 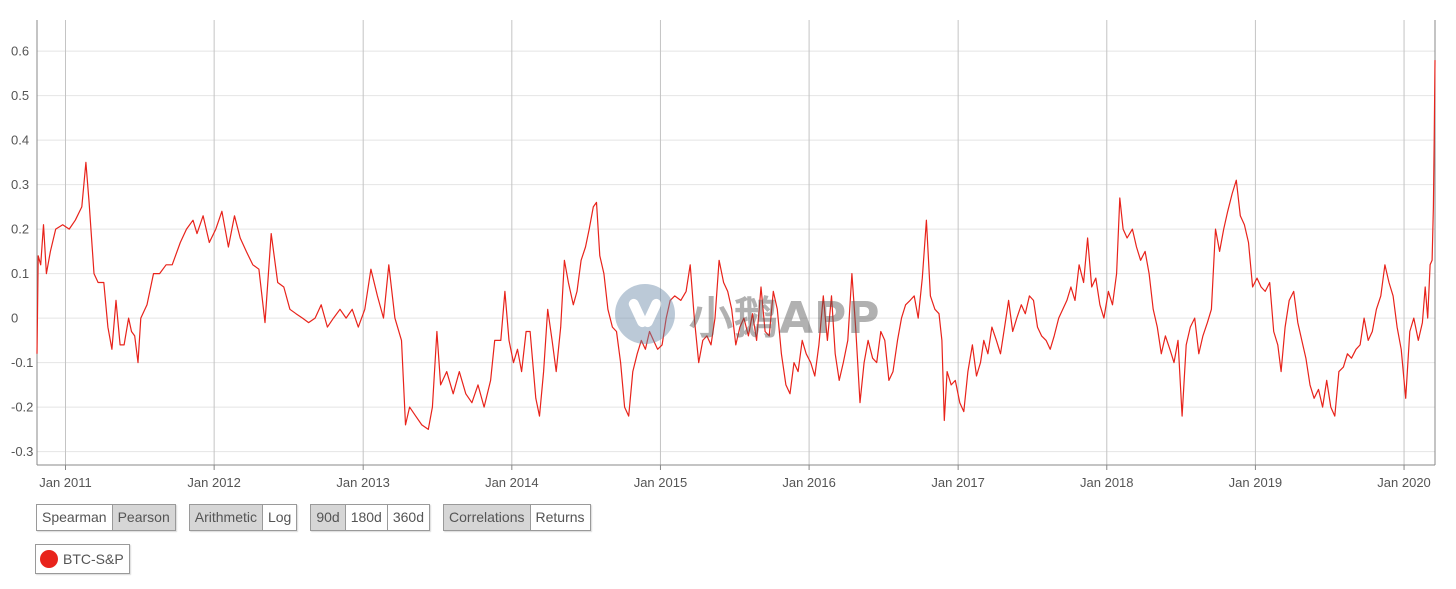 What do you see at coordinates (560, 517) in the screenshot?
I see `returns-button: Returns` at bounding box center [560, 517].